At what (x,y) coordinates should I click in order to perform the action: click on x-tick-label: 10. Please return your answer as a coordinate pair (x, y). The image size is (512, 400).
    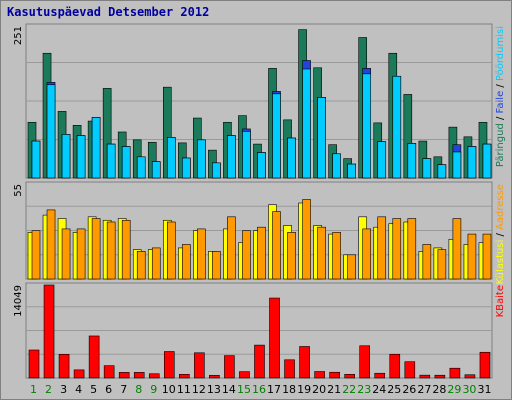
    Looking at the image, I should click on (169, 389).